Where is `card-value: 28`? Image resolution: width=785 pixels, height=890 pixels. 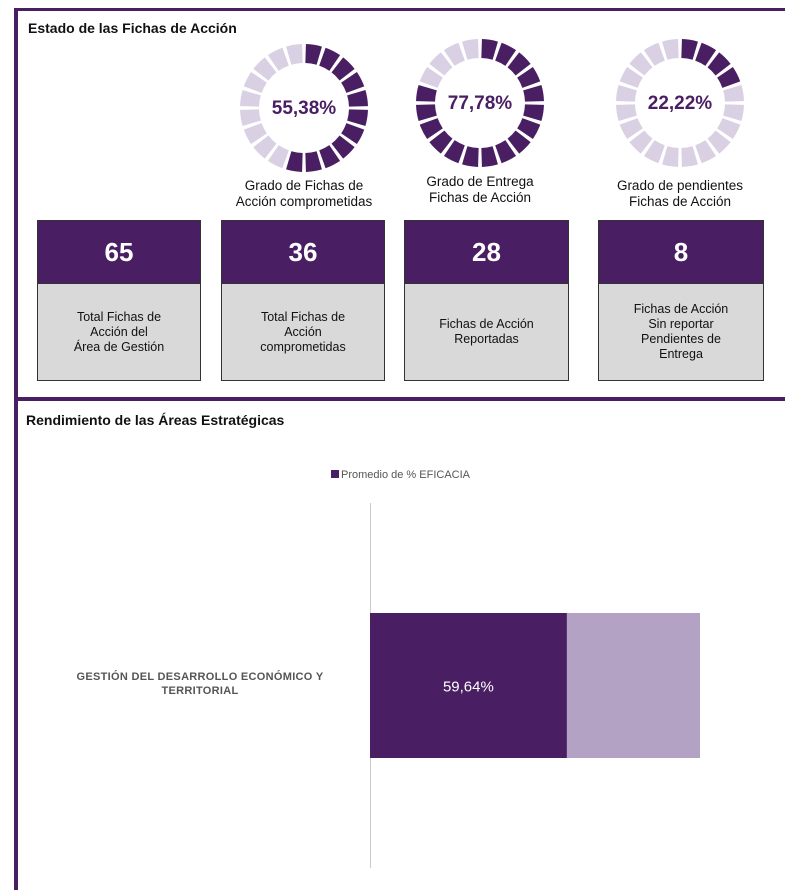
card-value: 28 is located at coordinates (486, 252).